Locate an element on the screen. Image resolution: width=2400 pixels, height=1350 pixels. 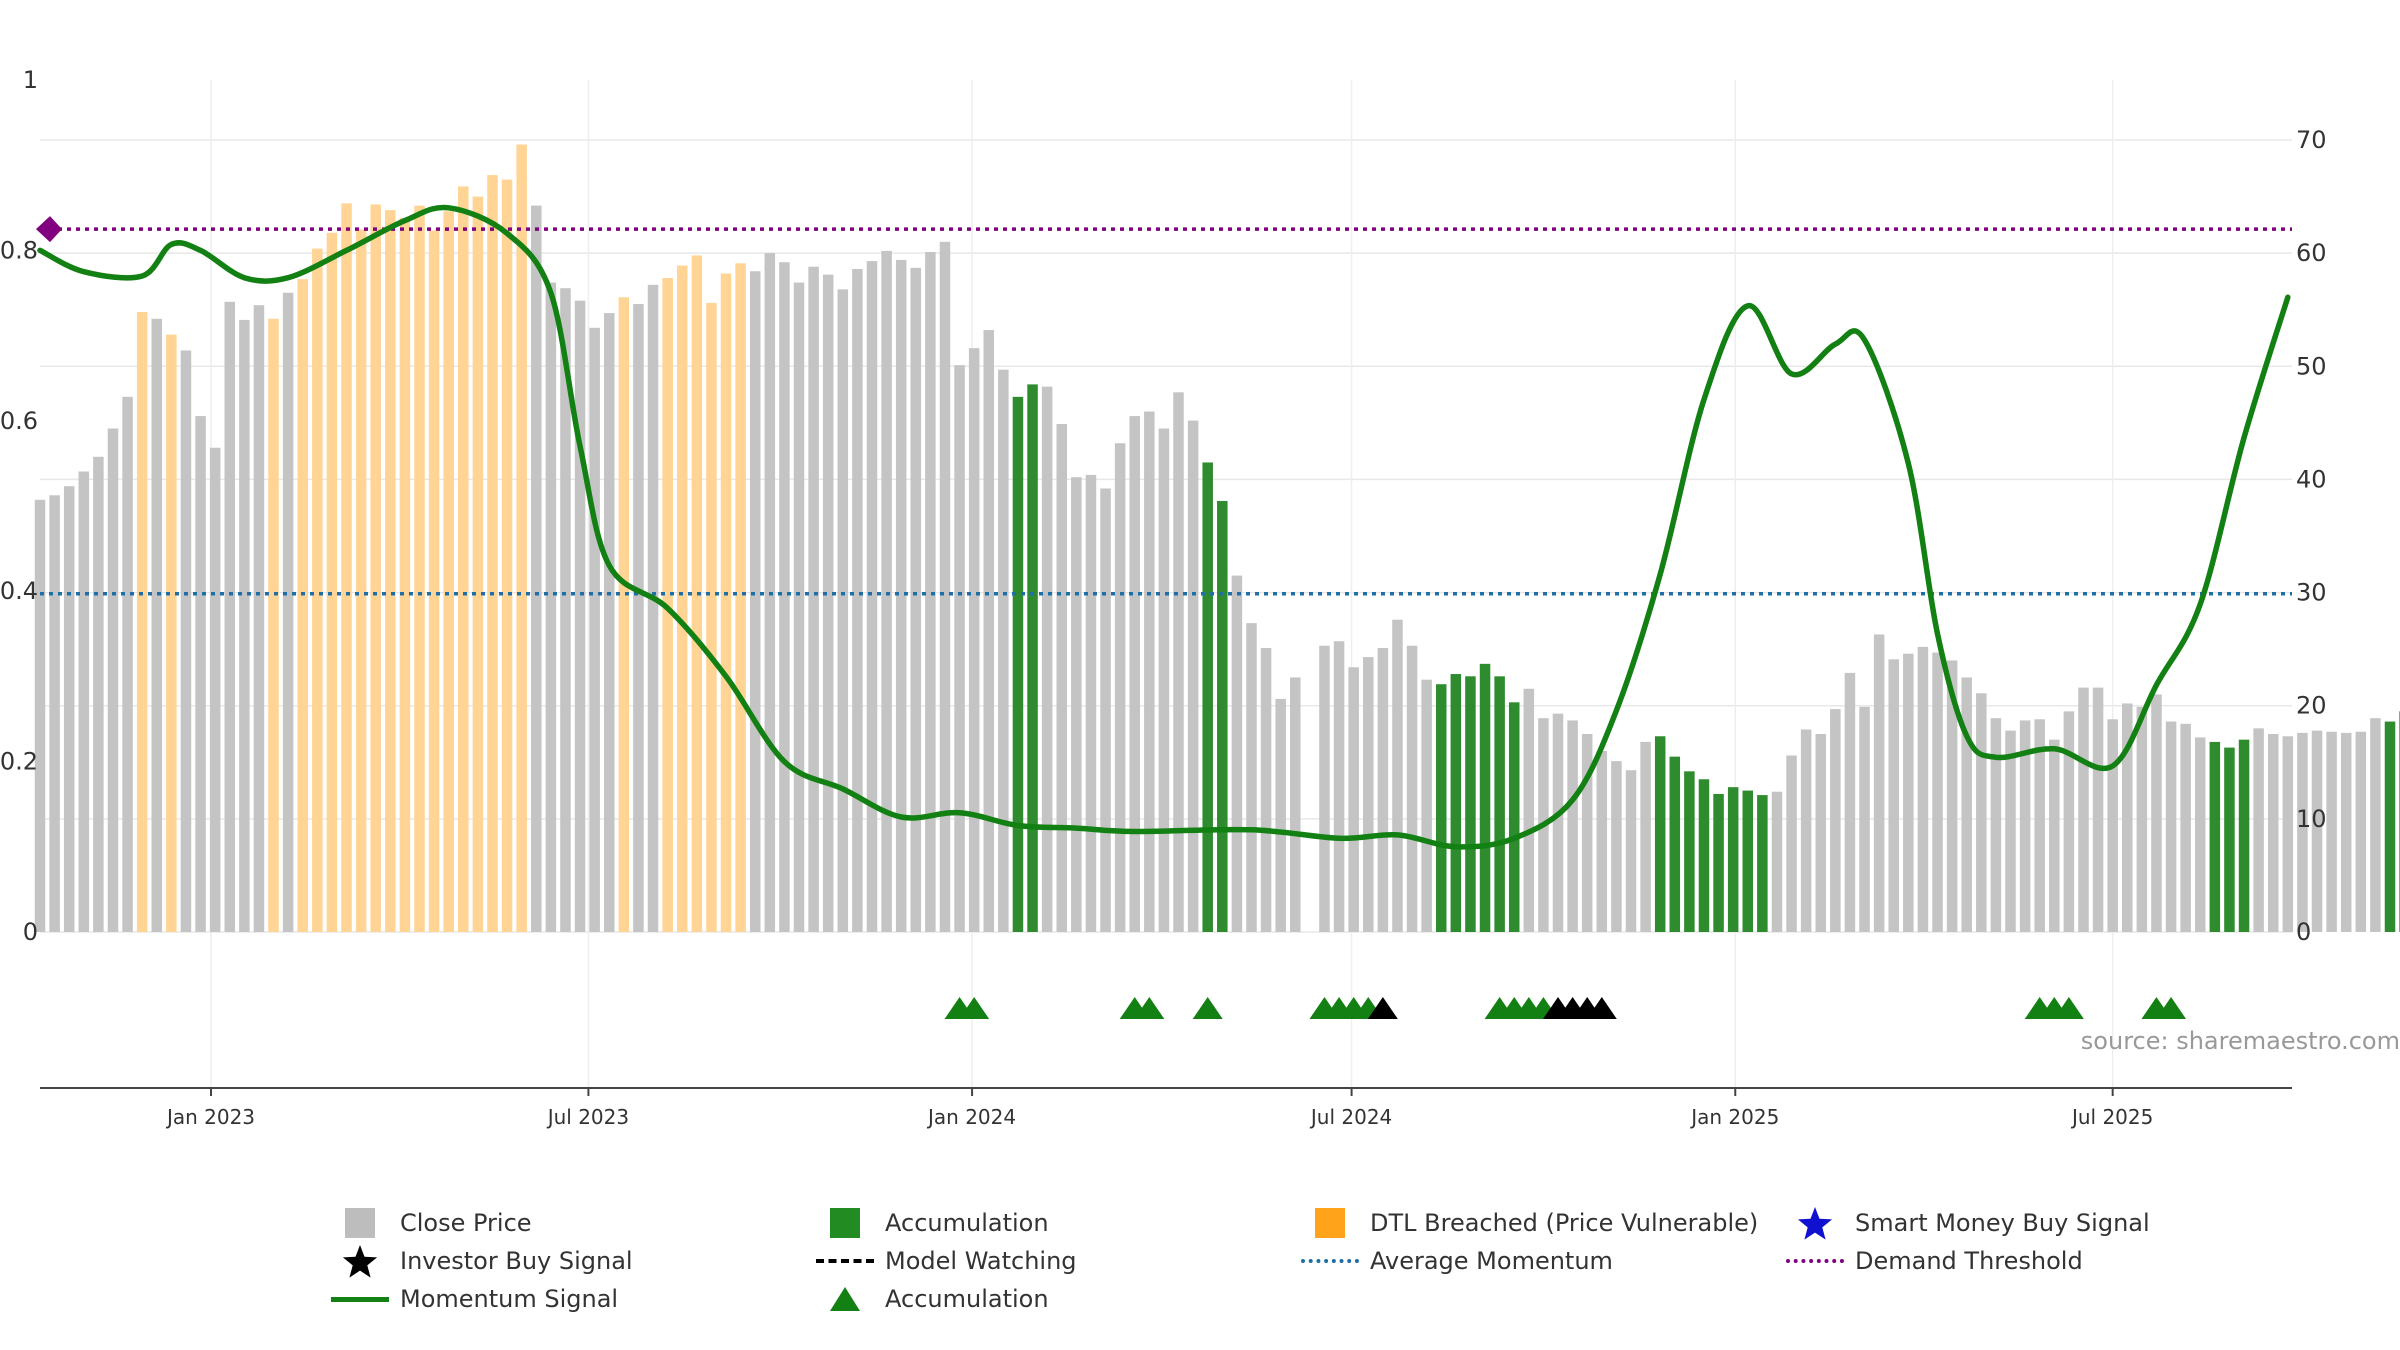
left-axis-tick-label: 0 is located at coordinates (30, 932).